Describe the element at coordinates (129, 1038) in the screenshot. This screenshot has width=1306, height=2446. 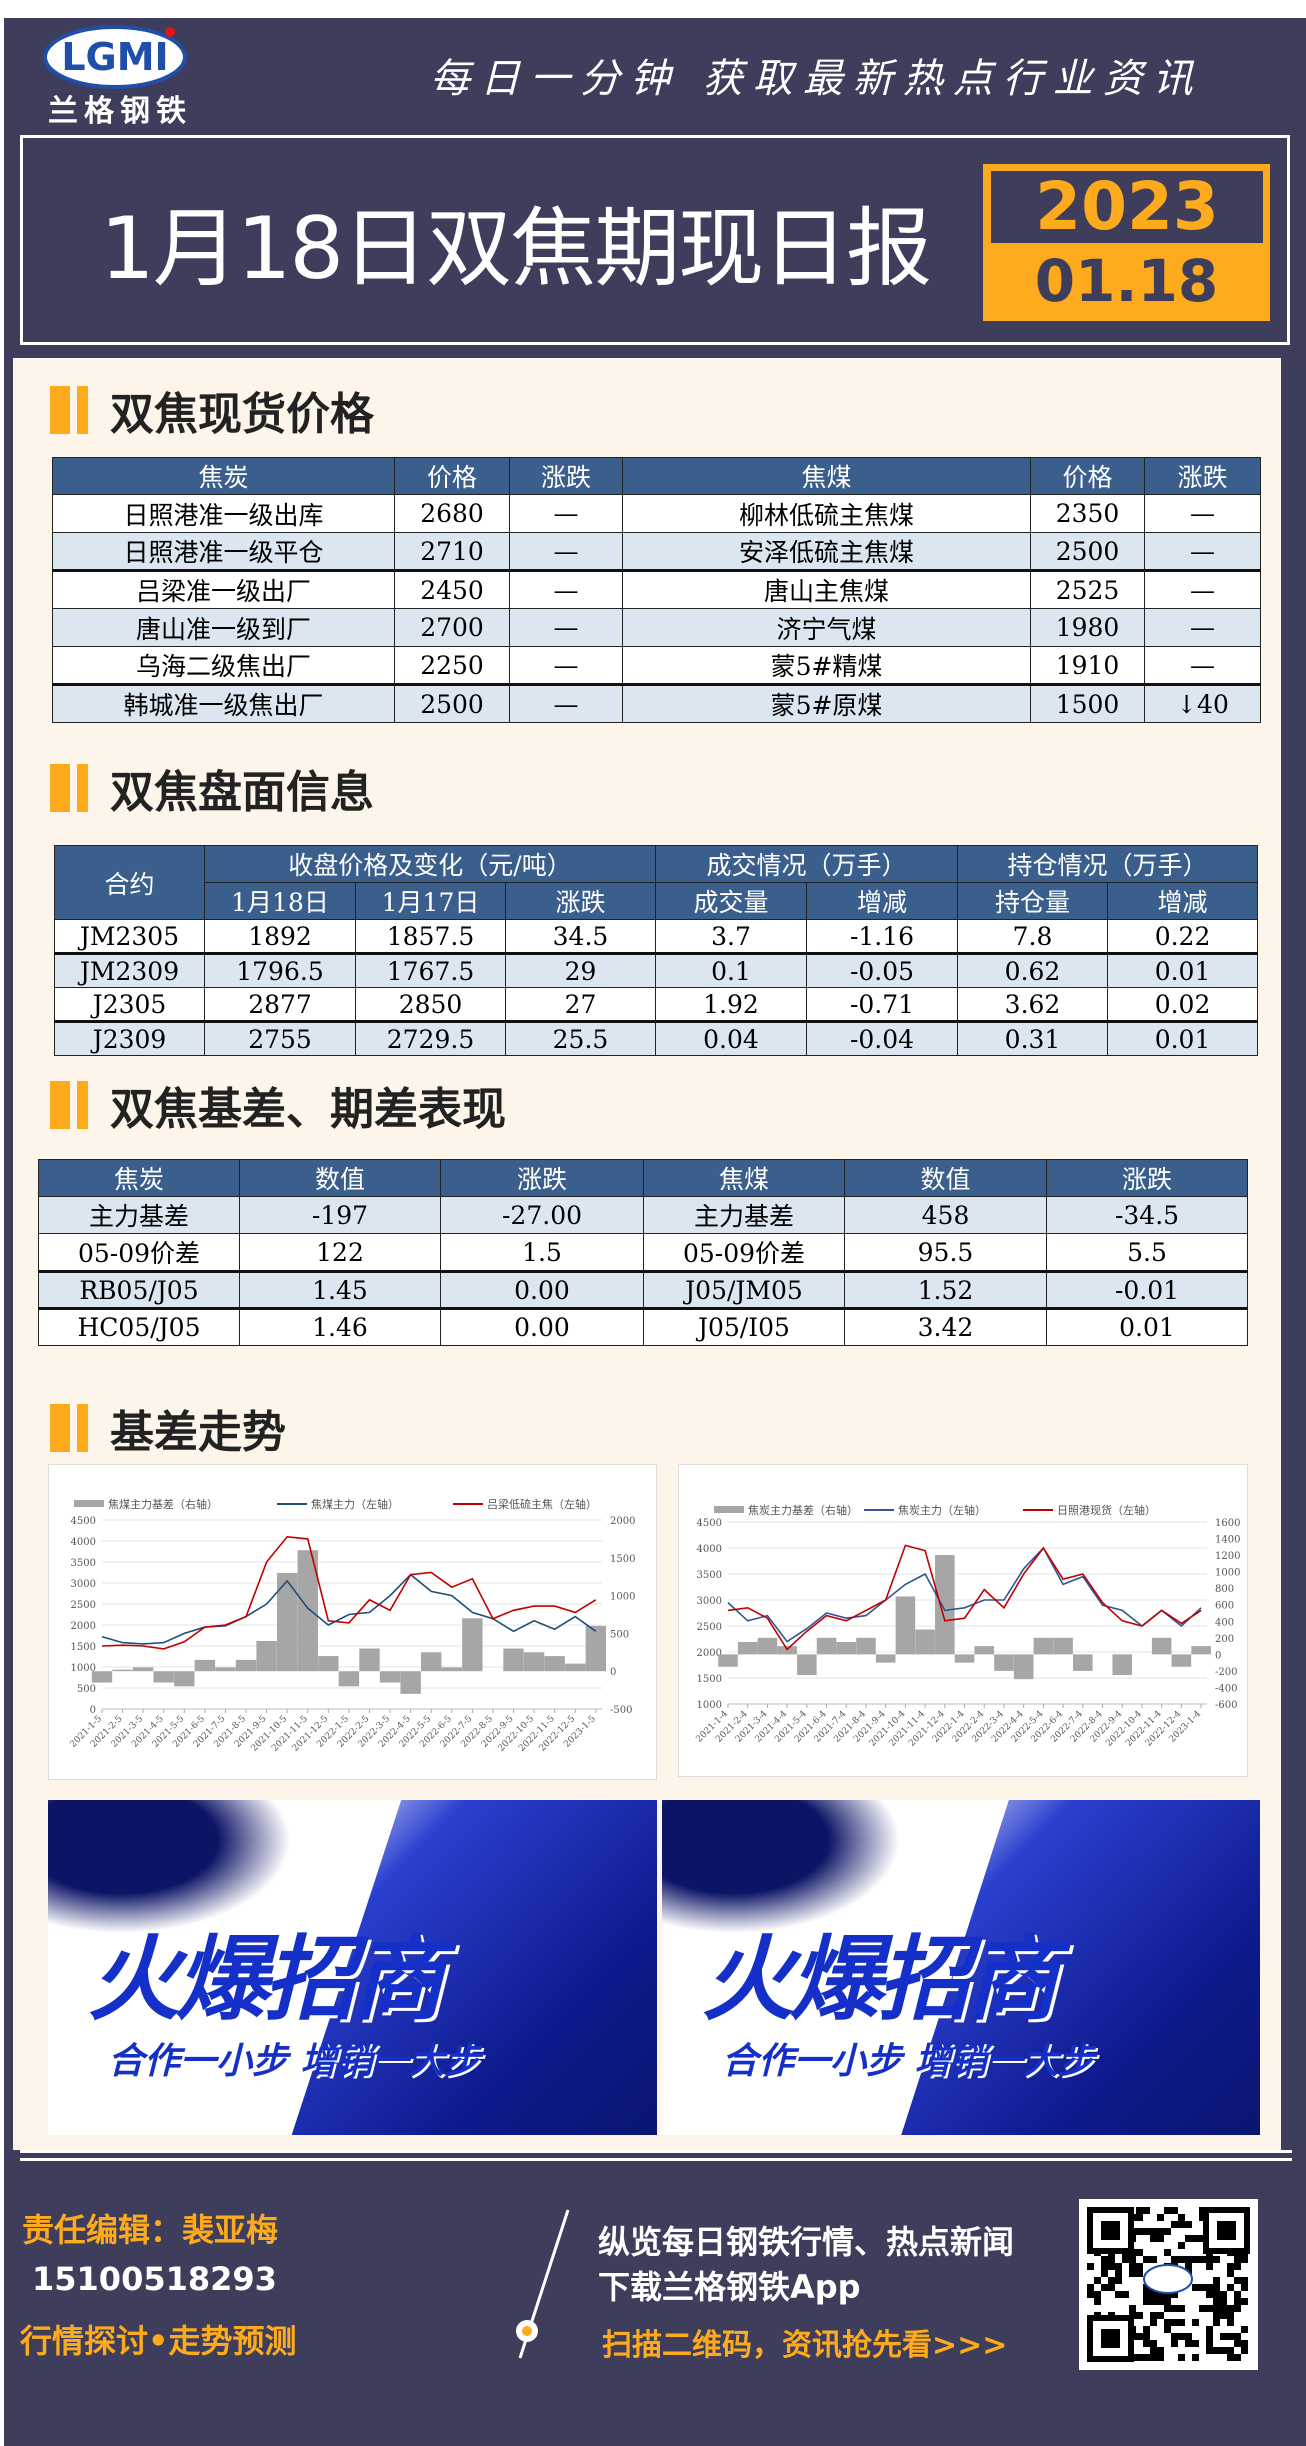
I see `table-cell: J2309` at that location.